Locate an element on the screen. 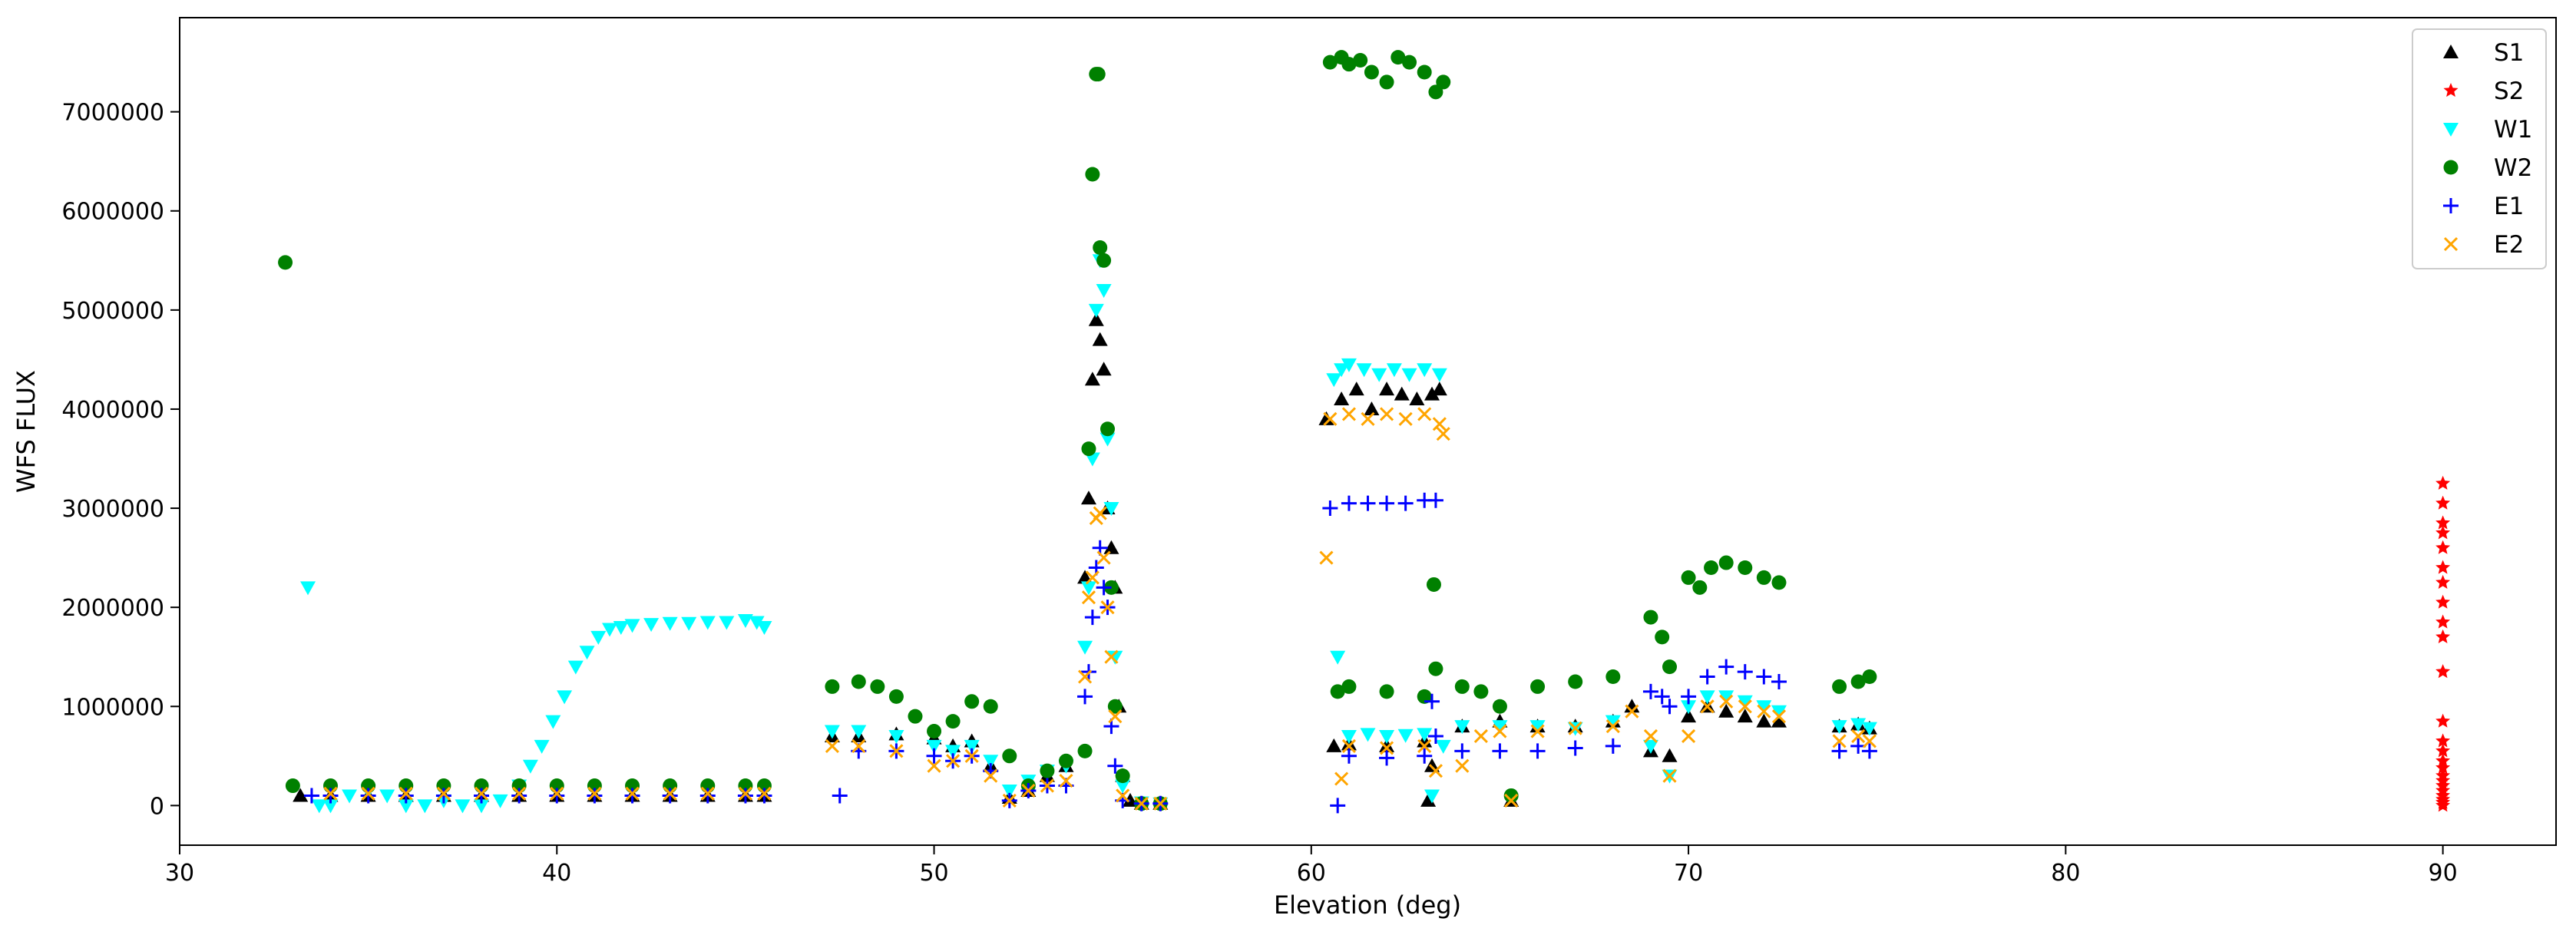  x-tick-label: 30 is located at coordinates (179, 874).